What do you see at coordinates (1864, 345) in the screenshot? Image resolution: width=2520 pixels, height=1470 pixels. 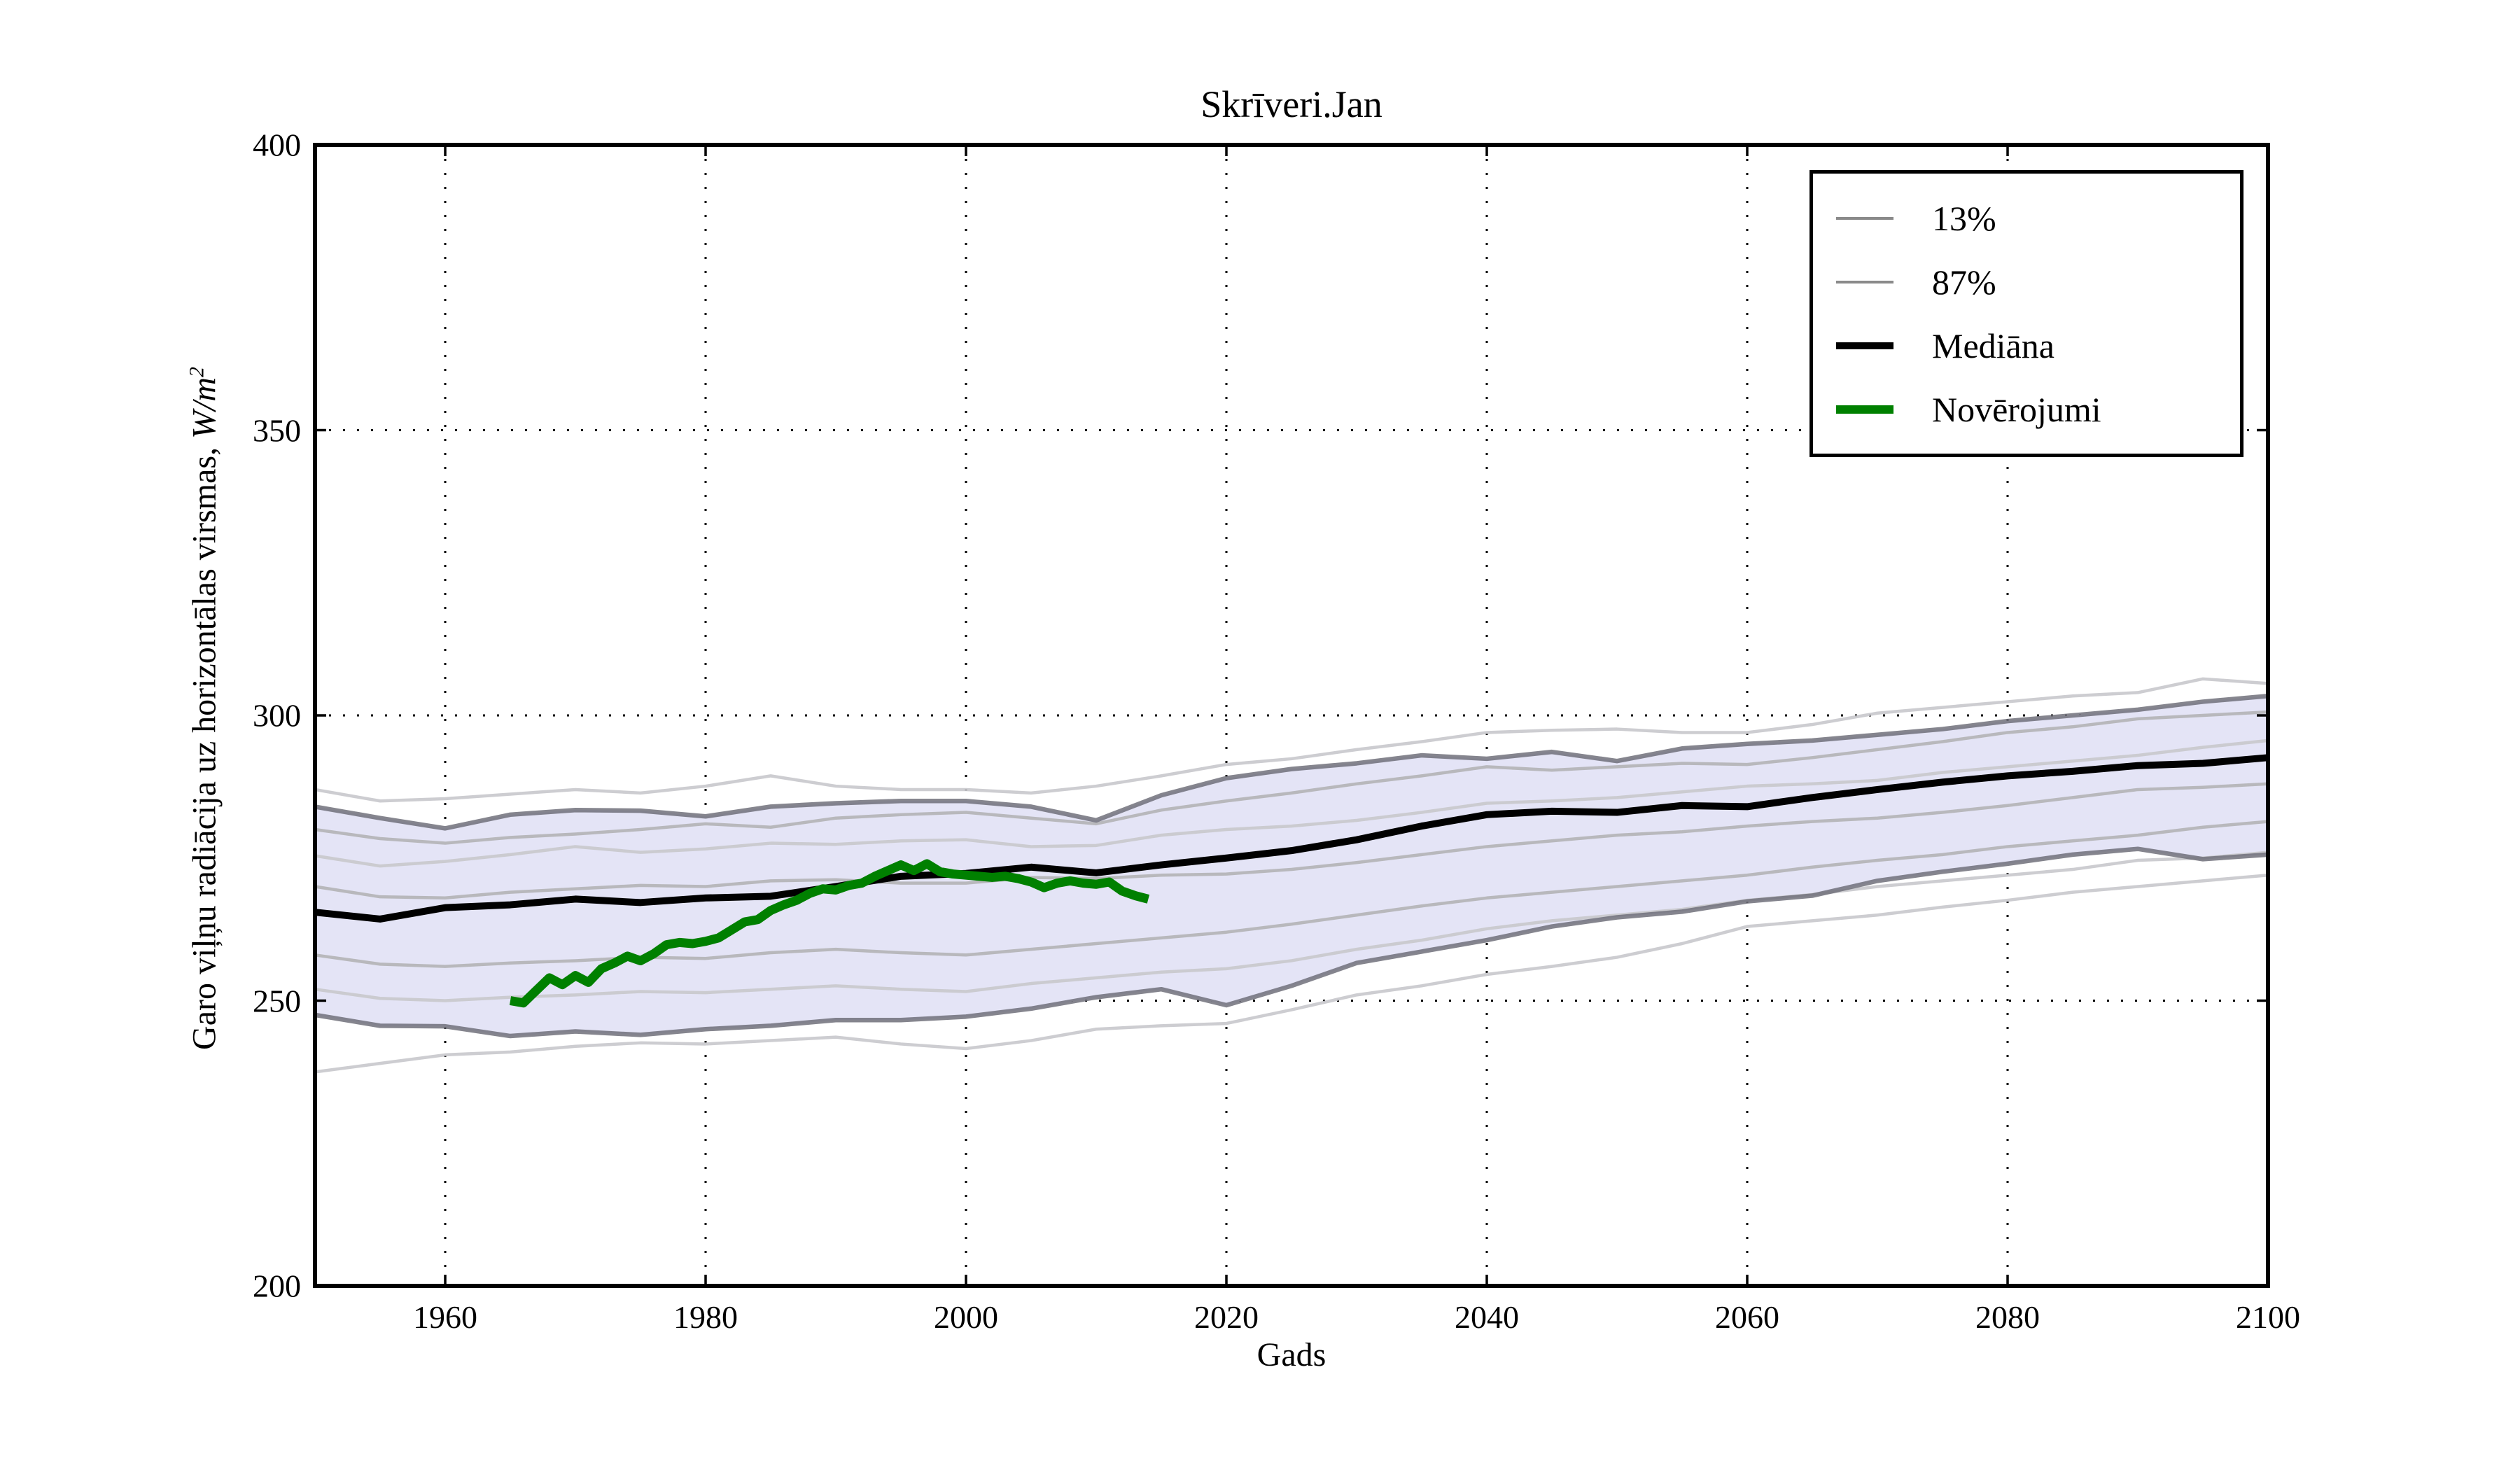 I see `legend-swatch-median-line` at bounding box center [1864, 345].